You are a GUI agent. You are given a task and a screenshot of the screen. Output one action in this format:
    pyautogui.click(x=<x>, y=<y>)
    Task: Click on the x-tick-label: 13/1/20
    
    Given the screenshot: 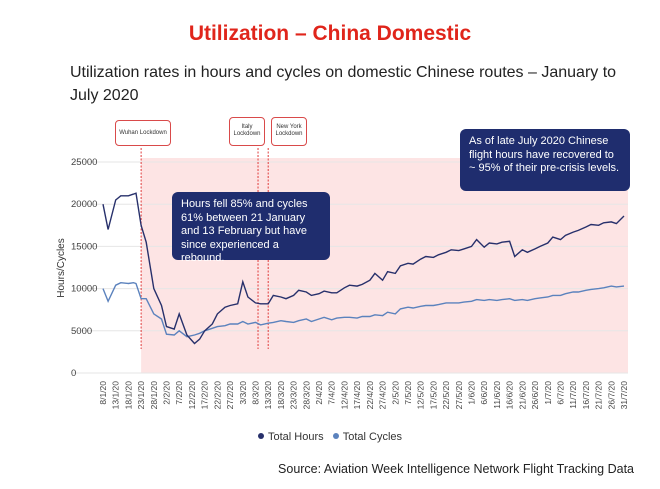 What is the action you would take?
    pyautogui.click(x=116, y=395)
    